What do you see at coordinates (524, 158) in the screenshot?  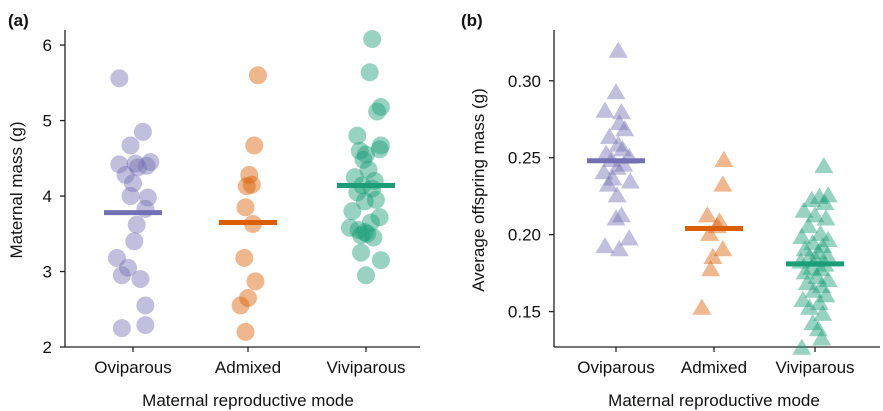 I see `y-tick-label: 0.25` at bounding box center [524, 158].